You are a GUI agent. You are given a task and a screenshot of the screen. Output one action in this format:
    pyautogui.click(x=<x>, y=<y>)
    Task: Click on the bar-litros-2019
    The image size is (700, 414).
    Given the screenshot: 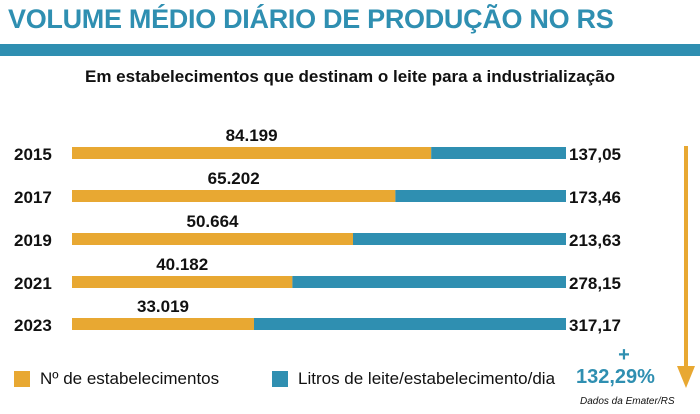 What is the action you would take?
    pyautogui.click(x=459, y=239)
    